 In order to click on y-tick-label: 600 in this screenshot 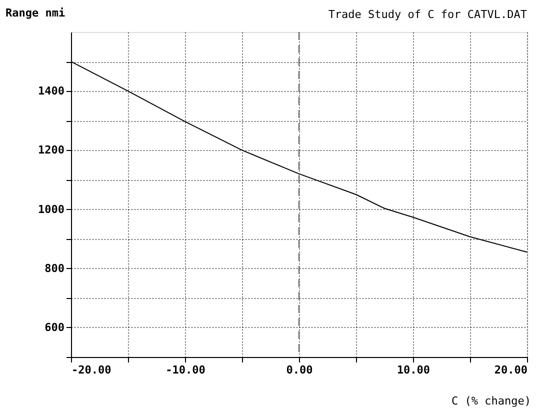, I will do `click(54, 327)`.